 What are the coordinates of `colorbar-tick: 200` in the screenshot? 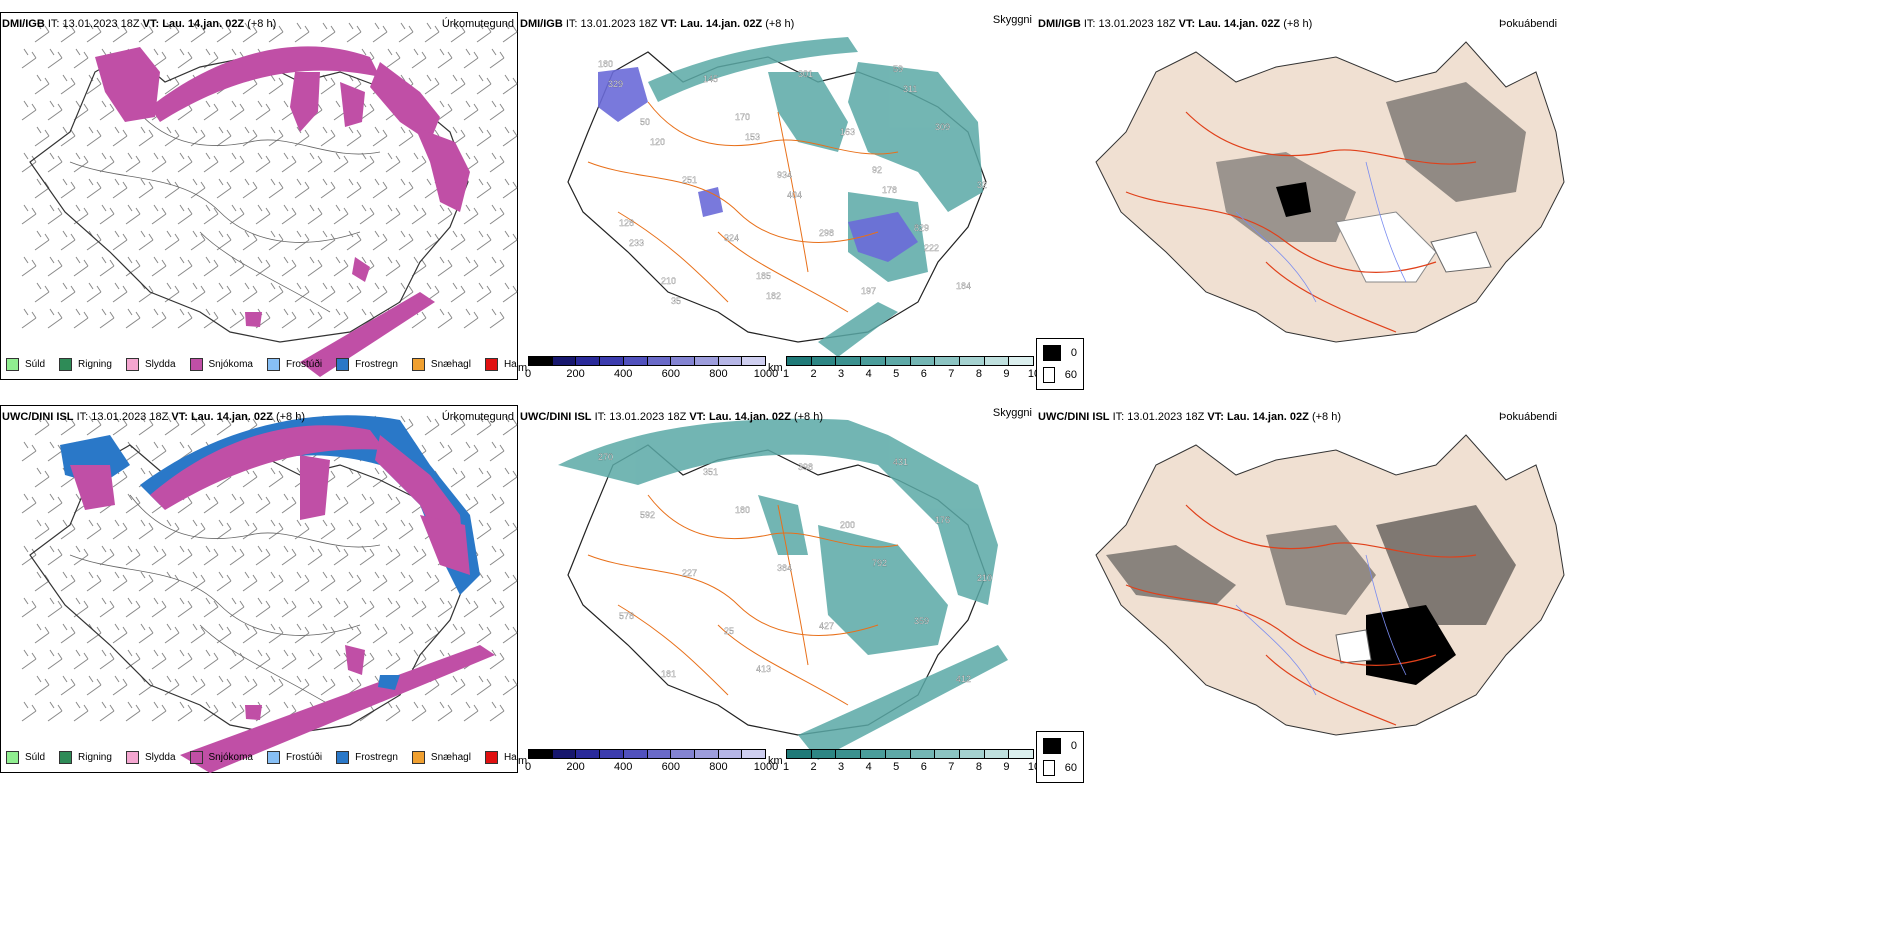 It's located at (575, 767).